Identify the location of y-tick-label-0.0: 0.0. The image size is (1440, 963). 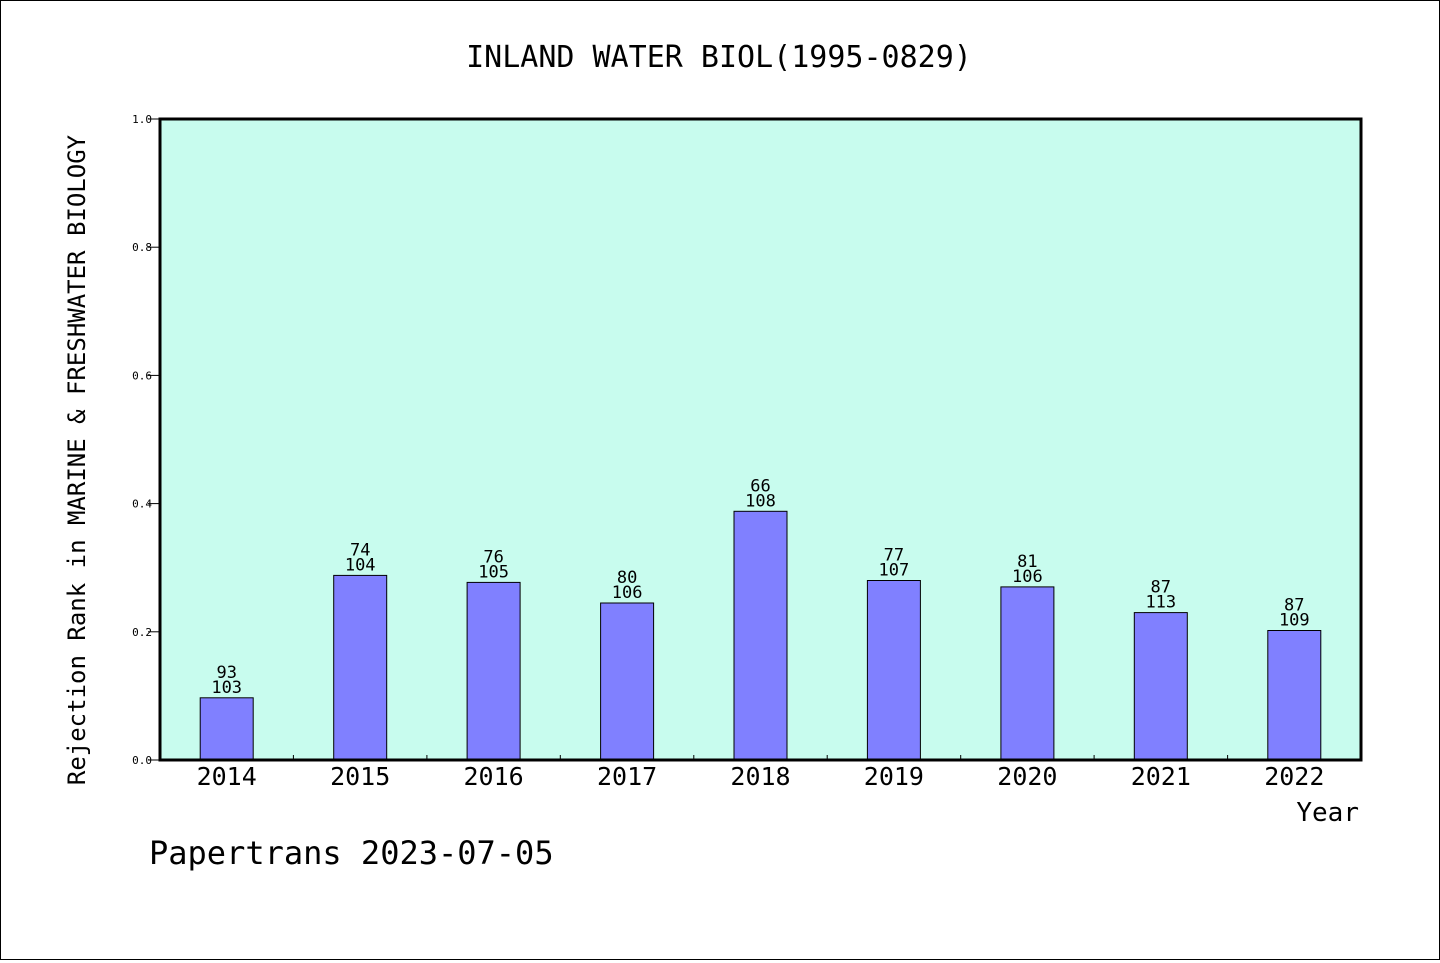
(142, 760).